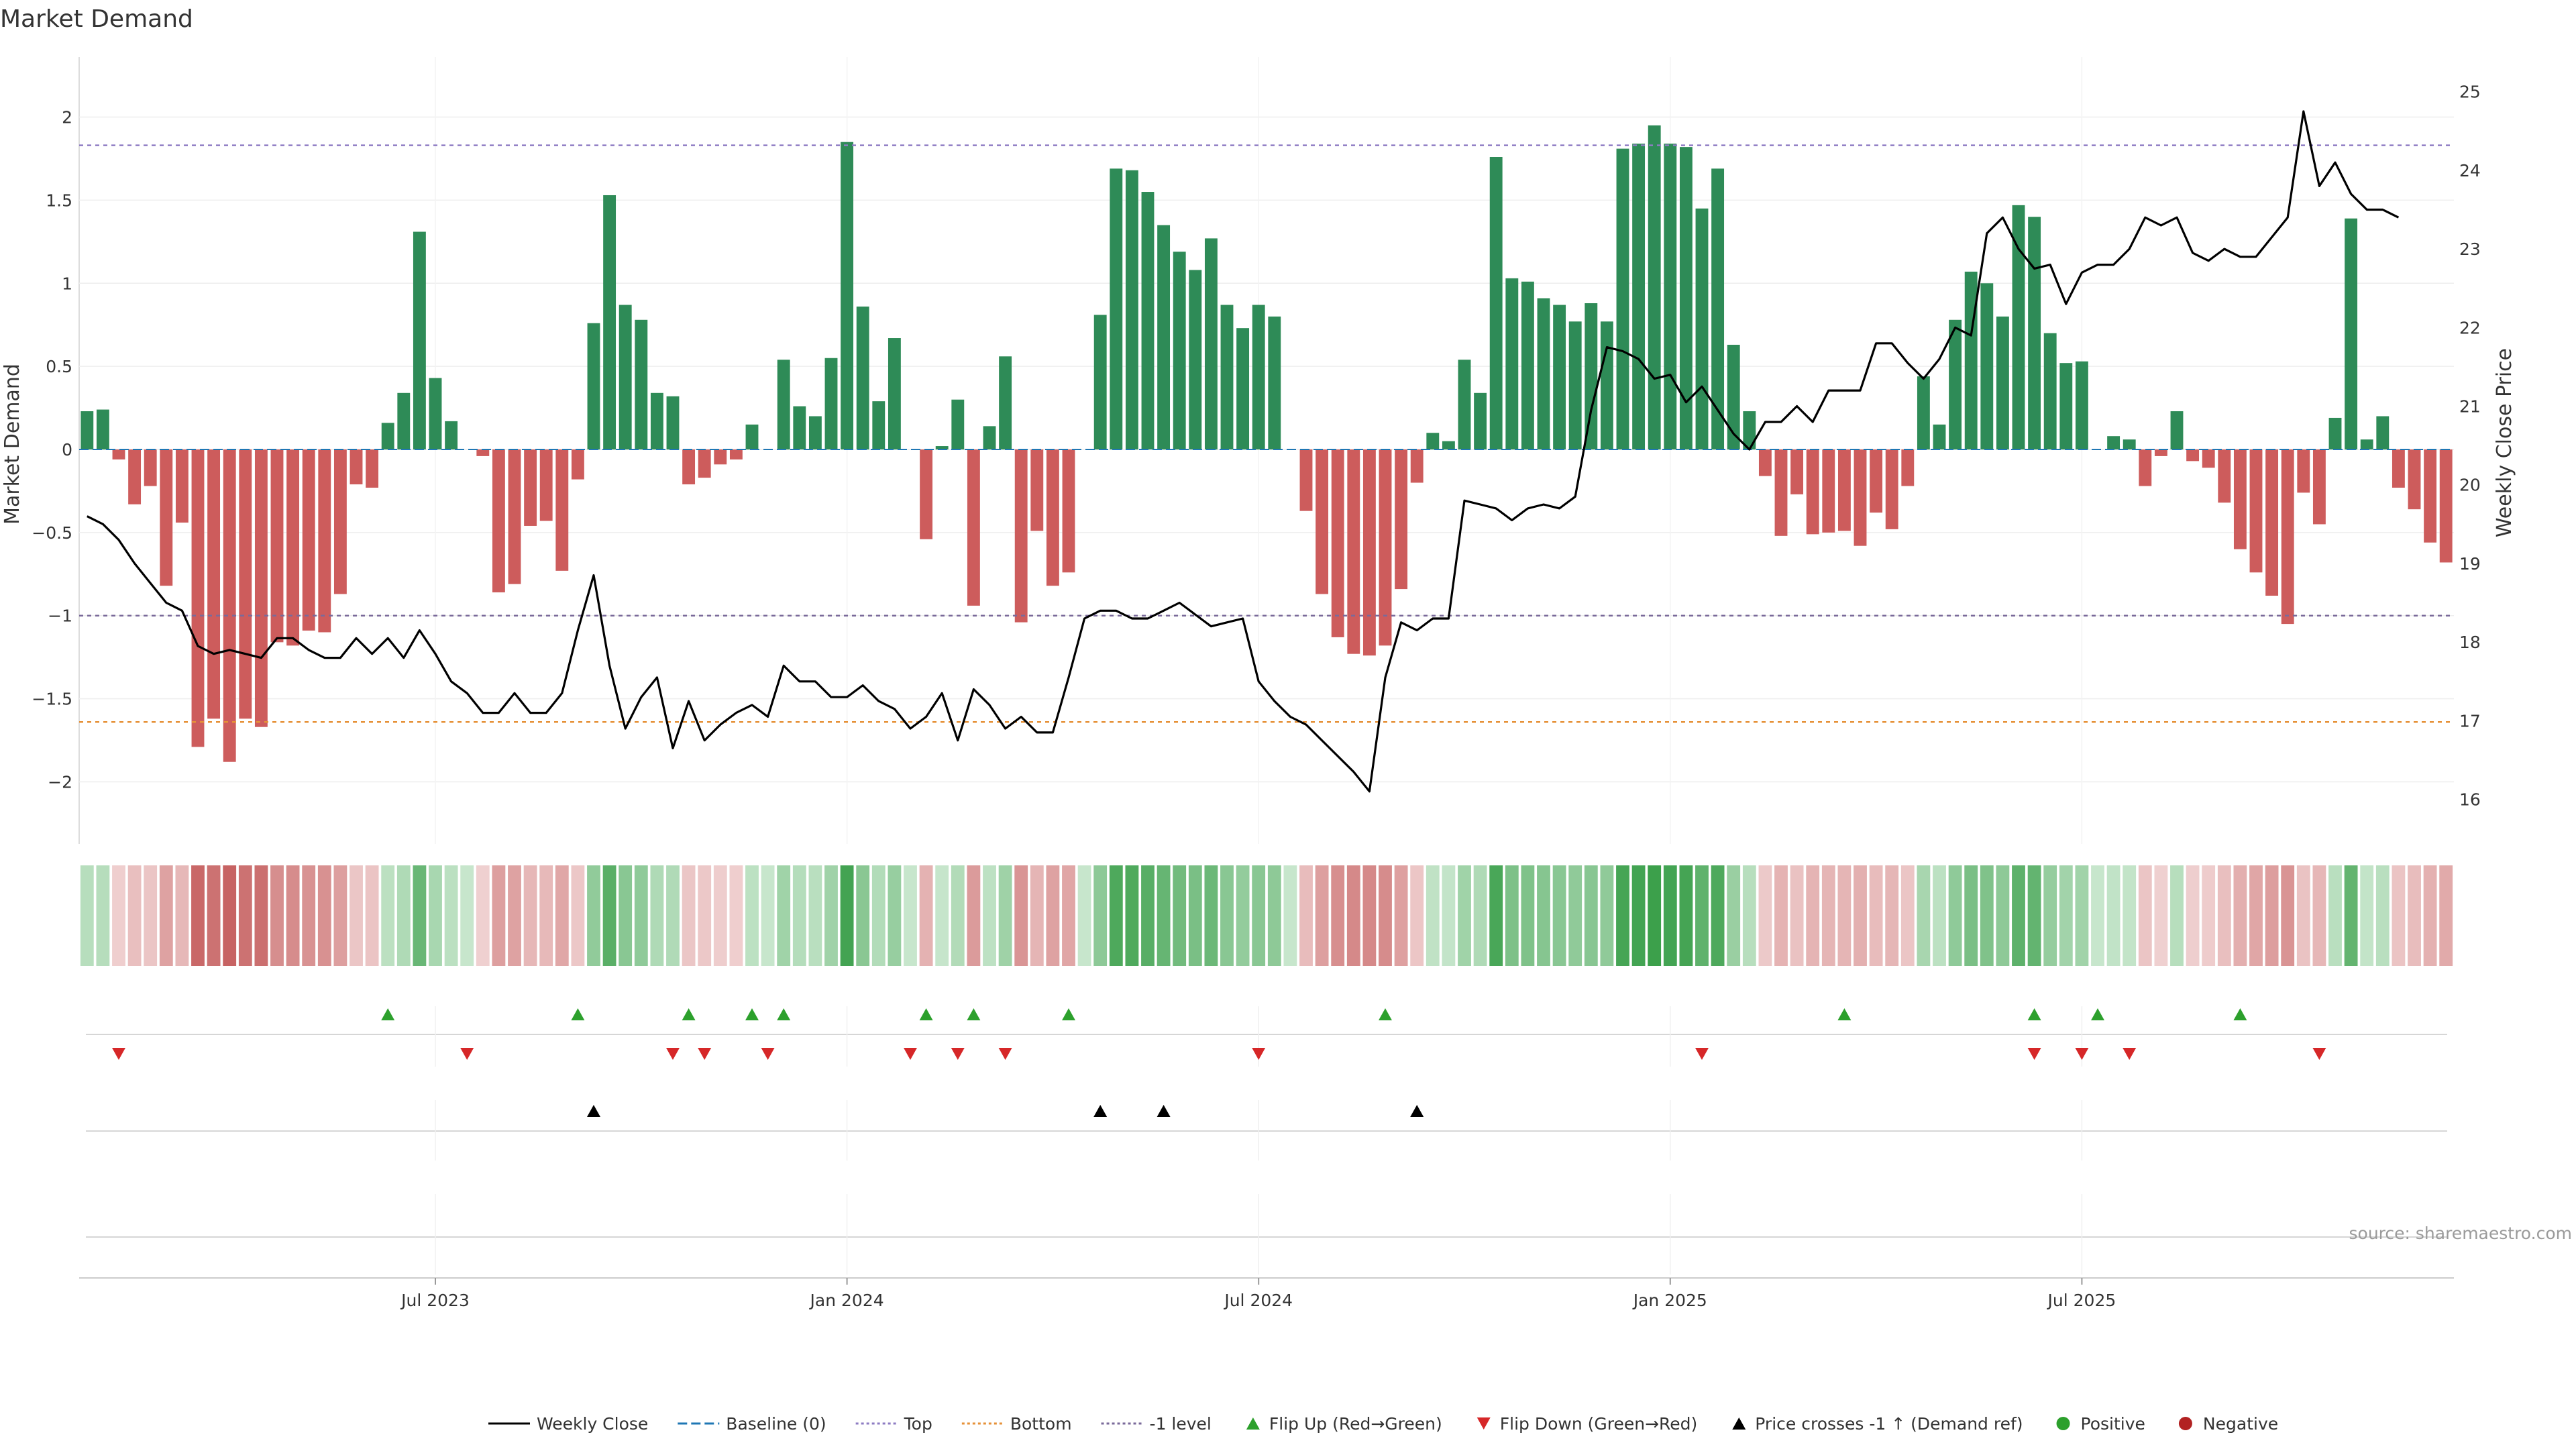 Image resolution: width=2576 pixels, height=1449 pixels. I want to click on y2-tick-label: 24, so click(2470, 170).